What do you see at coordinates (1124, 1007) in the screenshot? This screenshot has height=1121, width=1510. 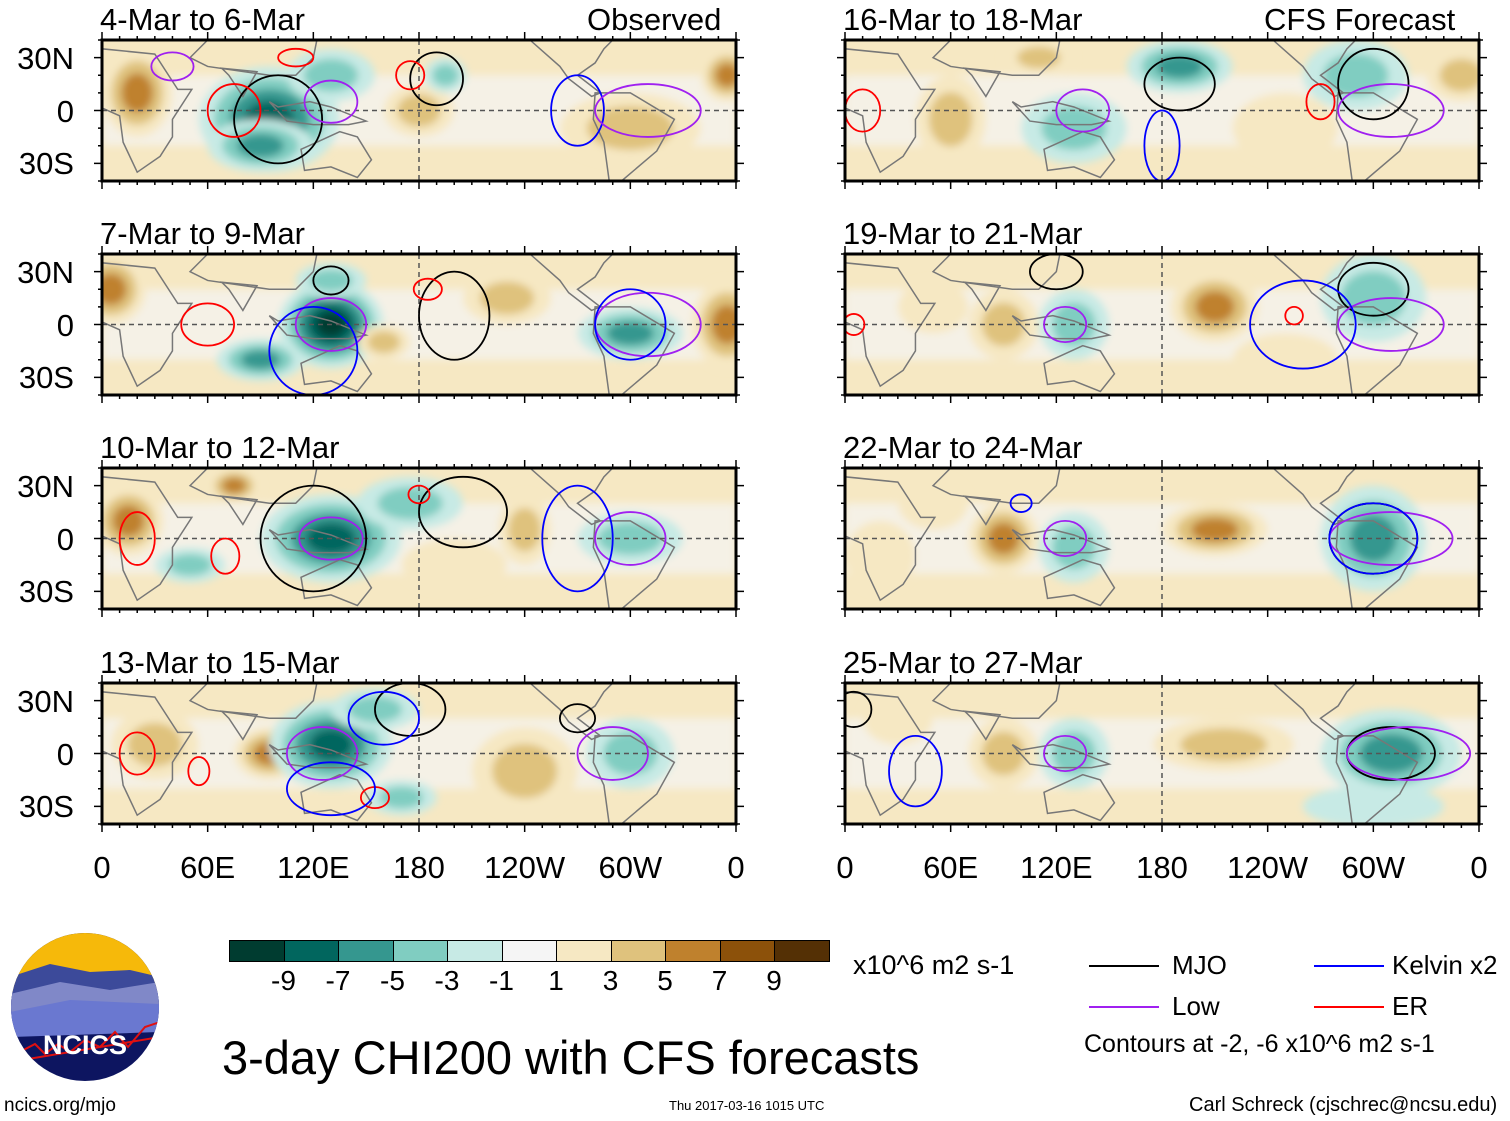 I see `legend-low-line` at bounding box center [1124, 1007].